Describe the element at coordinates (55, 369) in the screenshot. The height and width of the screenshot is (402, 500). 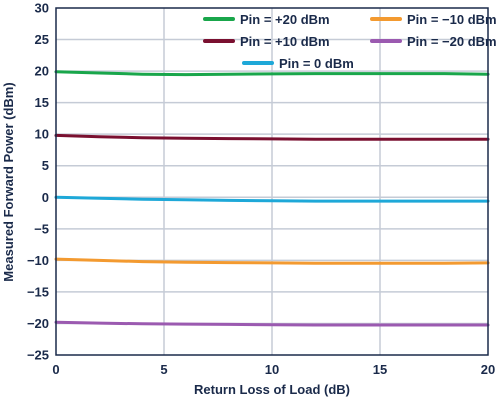
I see `x-tick-label: 0` at that location.